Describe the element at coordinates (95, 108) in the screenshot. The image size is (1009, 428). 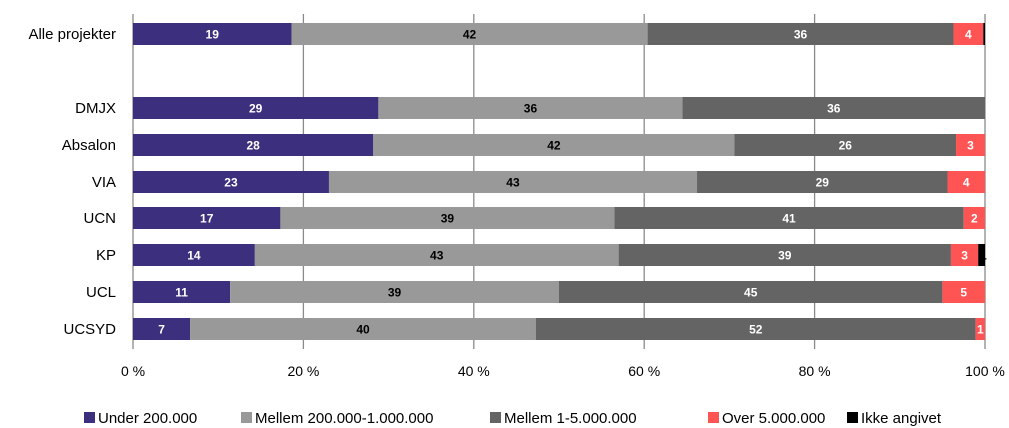
I see `category-label: DMJX` at that location.